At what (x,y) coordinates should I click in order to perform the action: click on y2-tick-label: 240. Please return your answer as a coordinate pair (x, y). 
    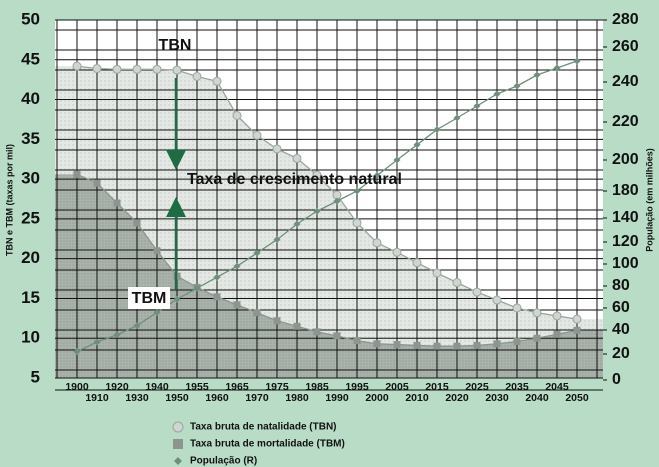
    Looking at the image, I should click on (625, 81).